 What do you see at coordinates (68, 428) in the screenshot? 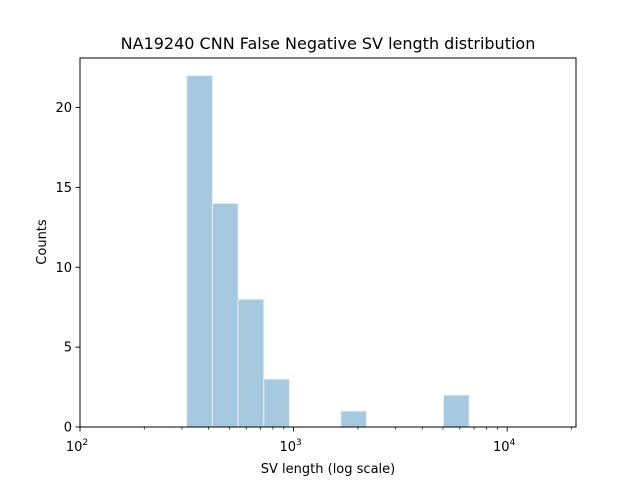
I see `y-tick-label: 0` at bounding box center [68, 428].